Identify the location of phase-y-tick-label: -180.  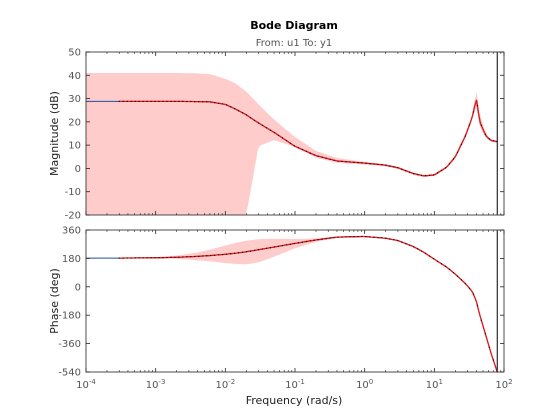
(69, 316).